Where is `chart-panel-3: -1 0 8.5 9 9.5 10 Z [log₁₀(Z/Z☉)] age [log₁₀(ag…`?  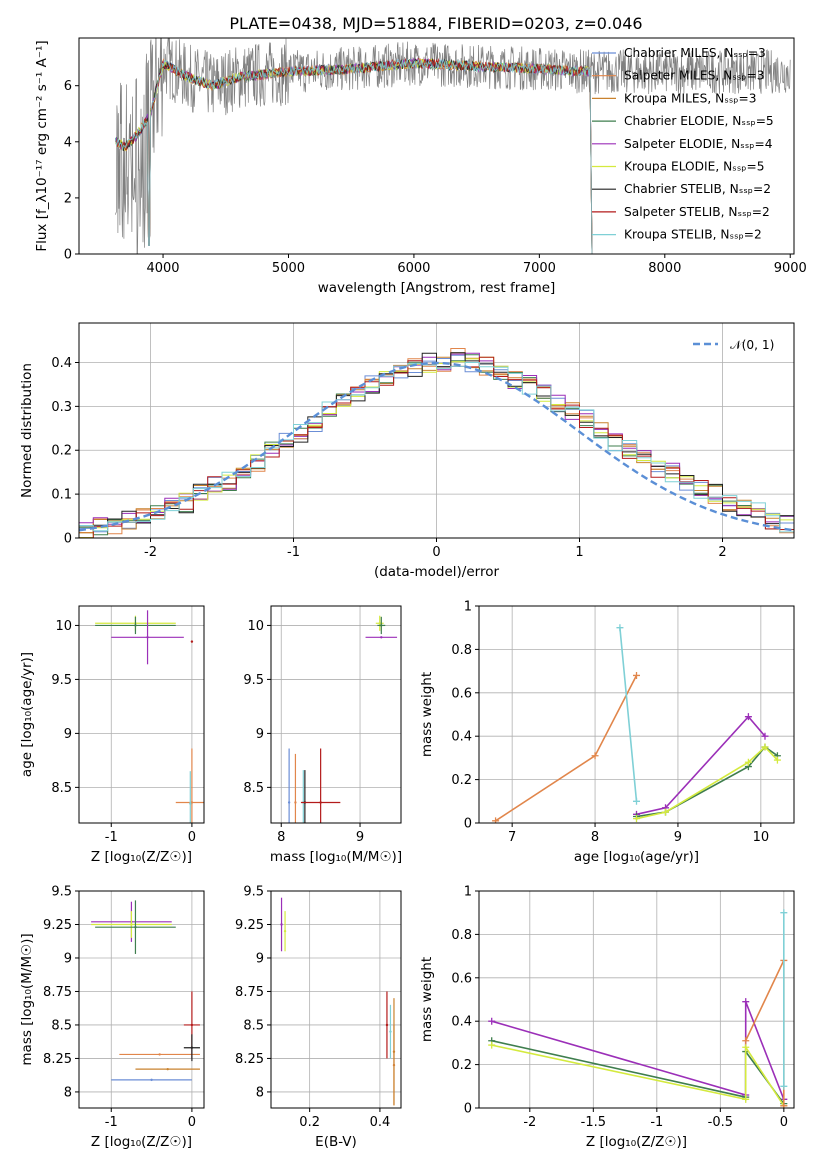 chart-panel-3: -1 0 8.5 9 9.5 10 Z [log₁₀(Z/Z☉)] age [log₁₀(ag… is located at coordinates (112, 735).